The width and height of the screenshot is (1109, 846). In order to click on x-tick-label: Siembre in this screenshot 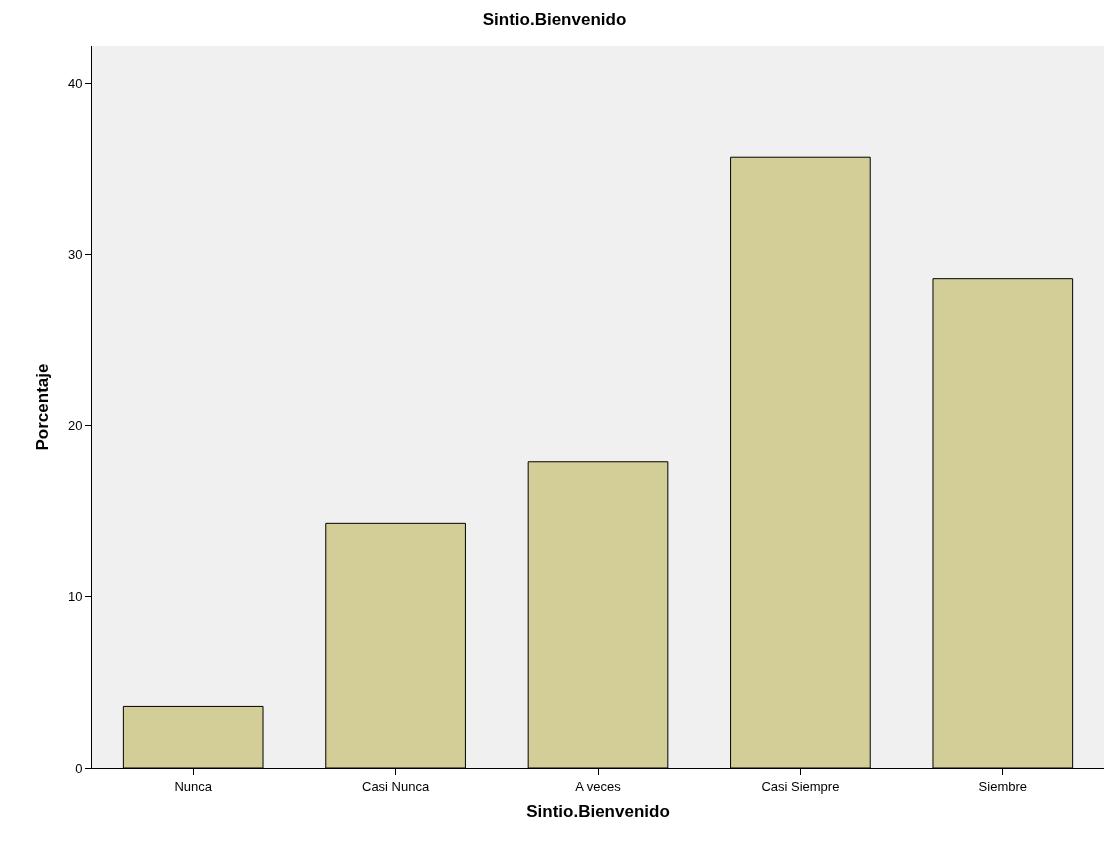, I will do `click(1003, 786)`.